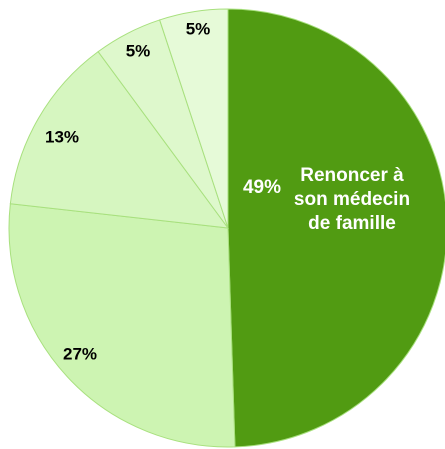 This screenshot has width=445, height=449. Describe the element at coordinates (194, 118) in the screenshot. I see `pie-slice` at that location.